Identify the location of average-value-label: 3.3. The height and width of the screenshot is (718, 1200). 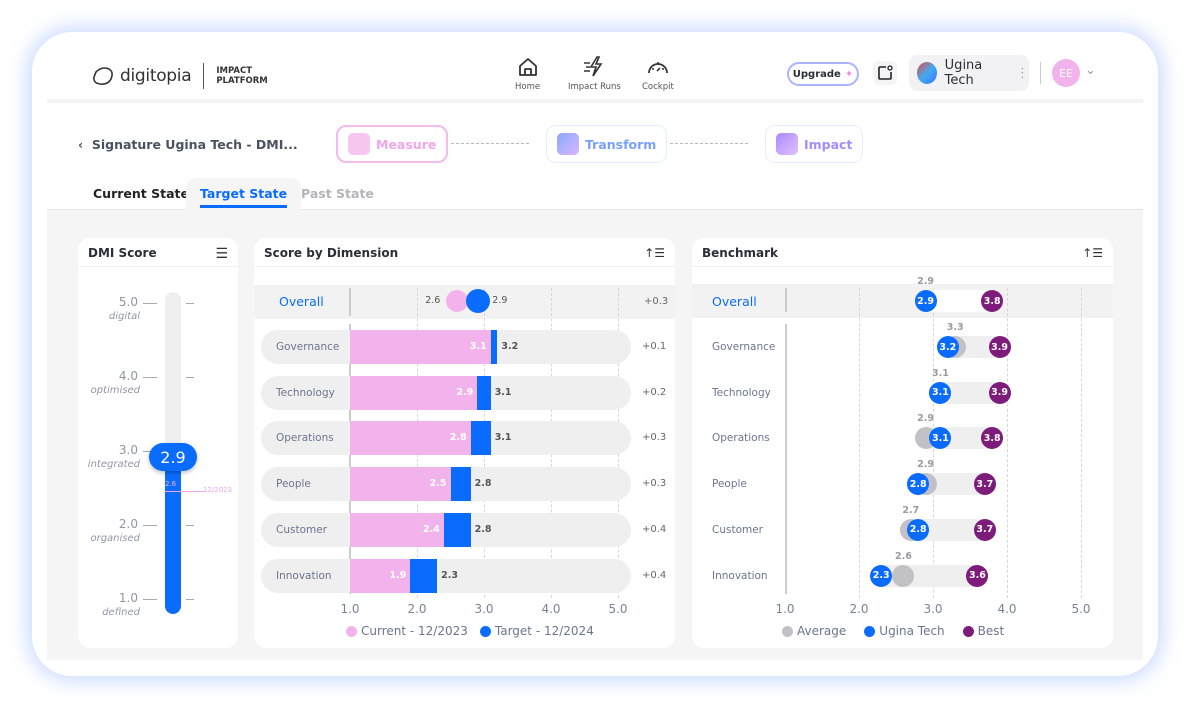
(955, 327).